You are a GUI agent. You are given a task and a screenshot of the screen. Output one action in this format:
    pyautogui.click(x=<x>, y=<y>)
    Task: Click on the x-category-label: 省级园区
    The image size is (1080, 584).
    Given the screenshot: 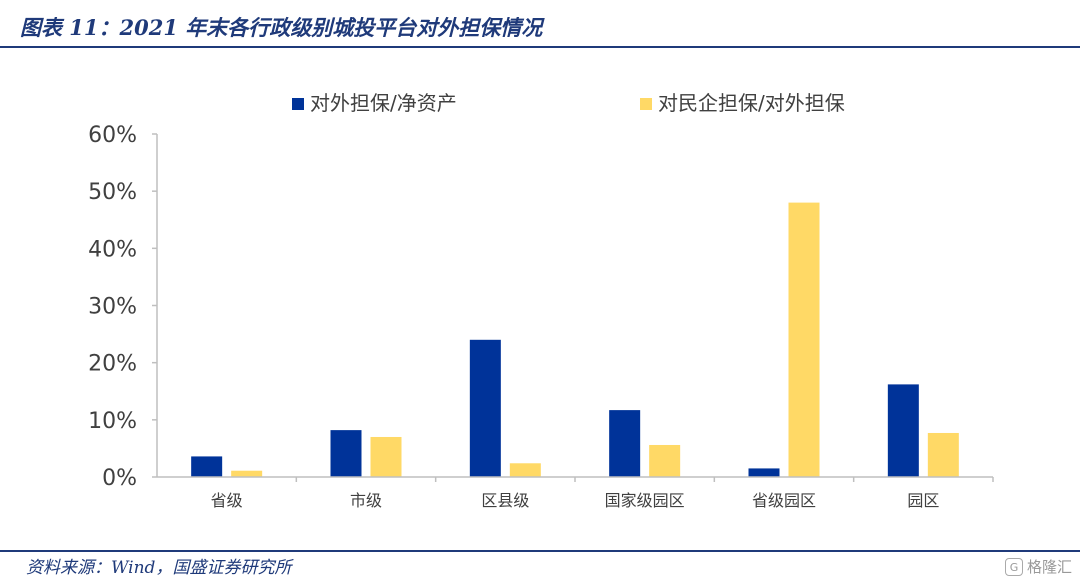 What is the action you would take?
    pyautogui.click(x=784, y=500)
    